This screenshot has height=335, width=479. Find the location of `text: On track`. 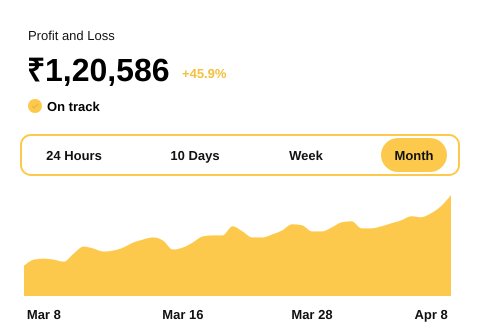

text: On track is located at coordinates (74, 106).